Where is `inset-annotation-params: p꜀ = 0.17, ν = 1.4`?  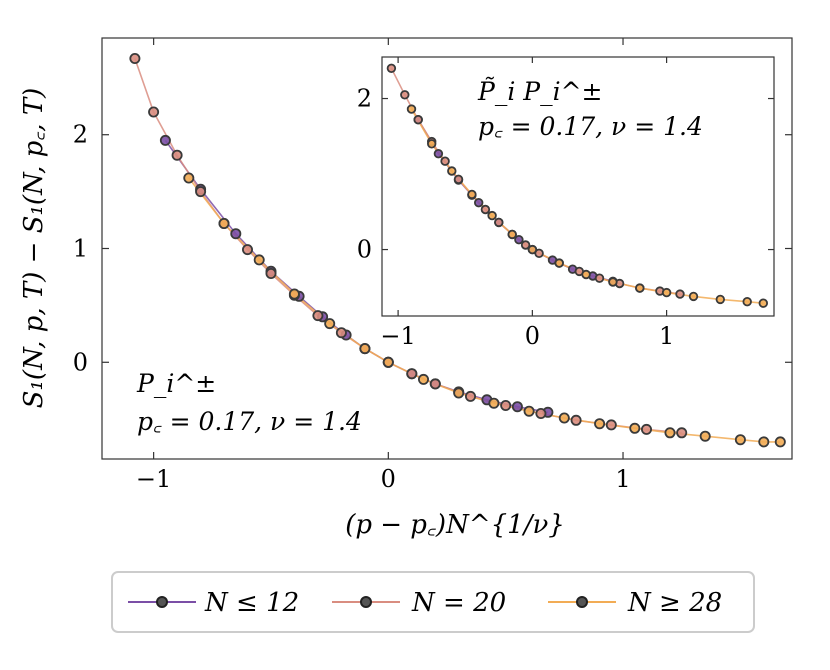 inset-annotation-params: p꜀ = 0.17, ν = 1.4 is located at coordinates (590, 126).